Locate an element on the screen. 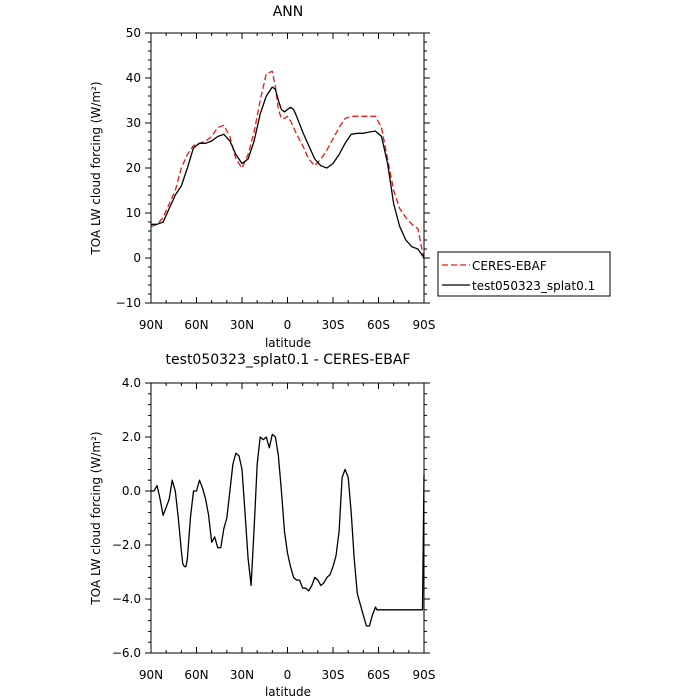 This screenshot has height=700, width=700. bottom-panel-y-axis-label: TOA LW cloud forcing (W/m²) is located at coordinates (96, 518).